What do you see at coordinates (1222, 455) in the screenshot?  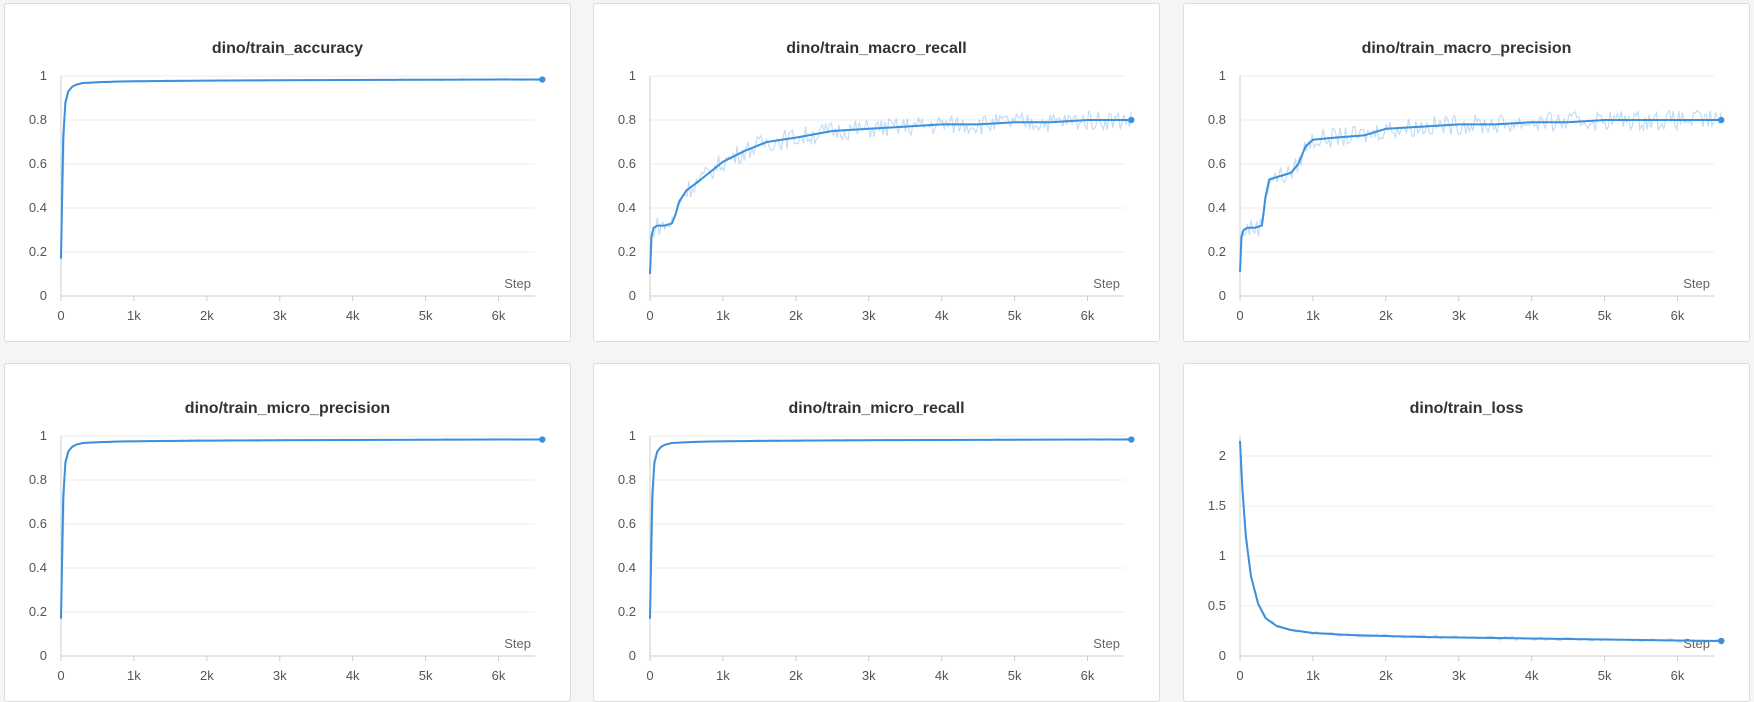 I see `y-tick-label: 2` at bounding box center [1222, 455].